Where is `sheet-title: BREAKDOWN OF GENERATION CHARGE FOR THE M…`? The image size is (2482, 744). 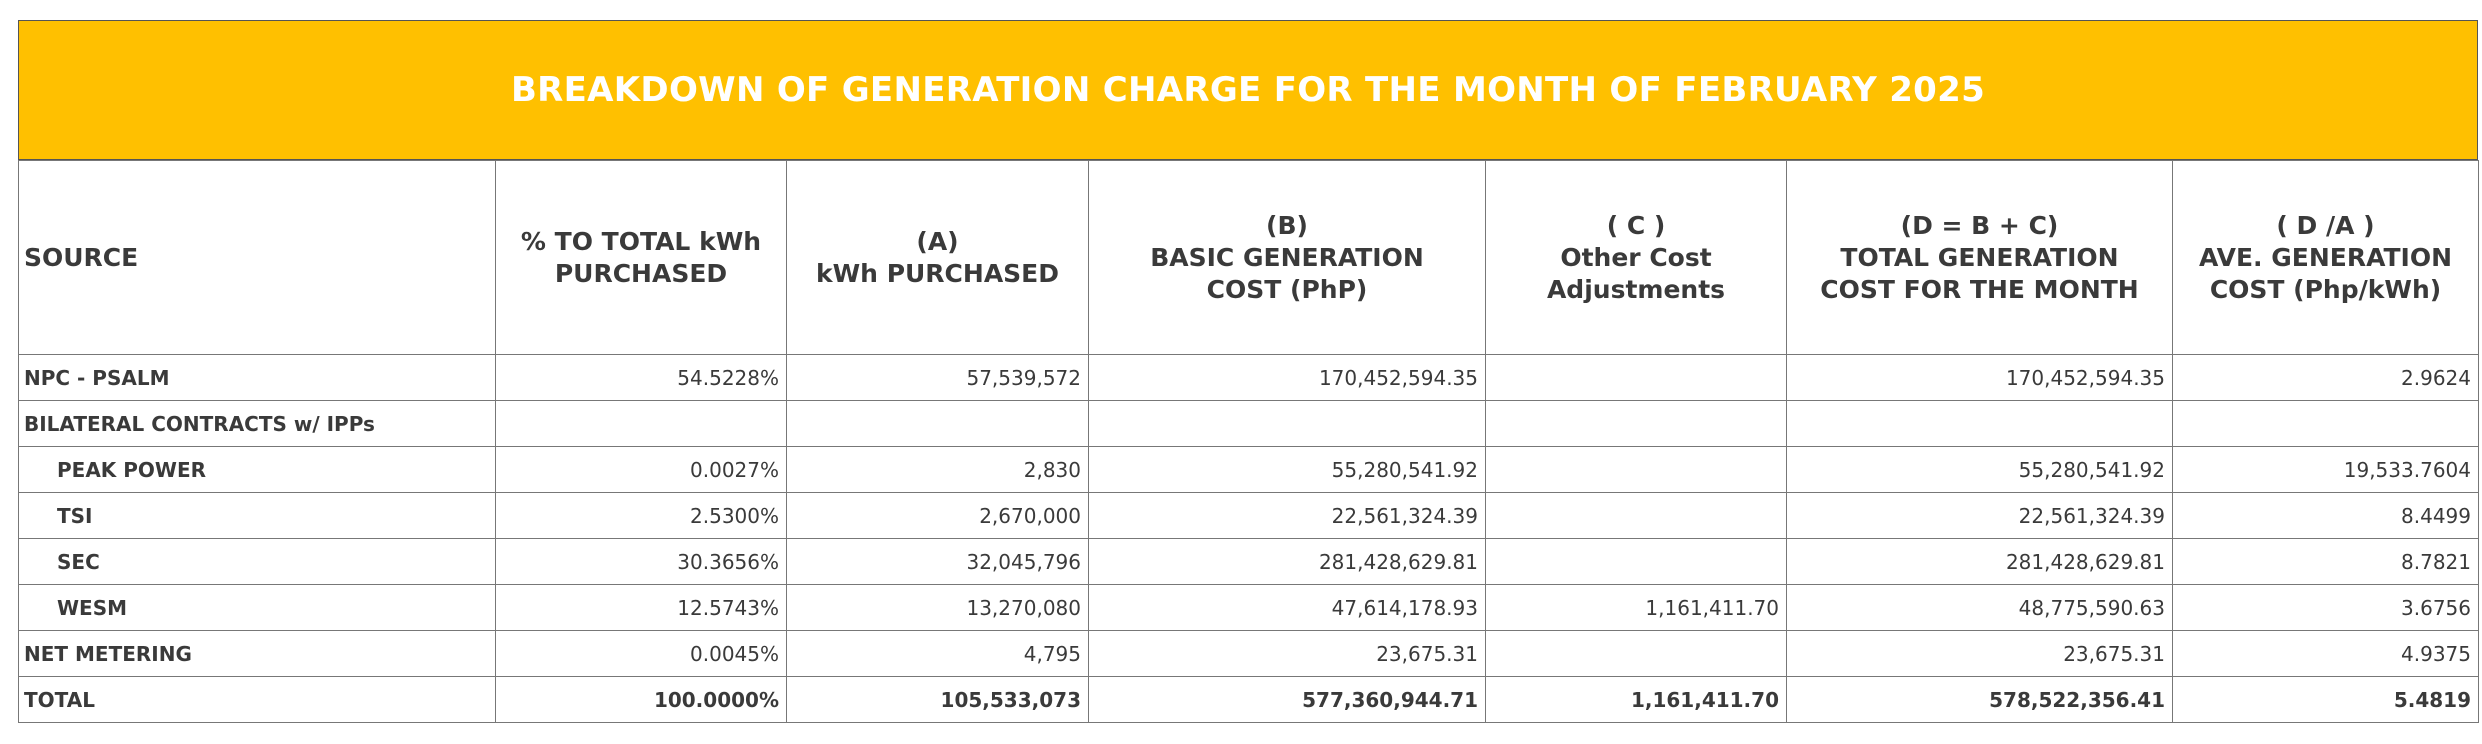
sheet-title: BREAKDOWN OF GENERATION CHARGE FOR THE M… is located at coordinates (1248, 90).